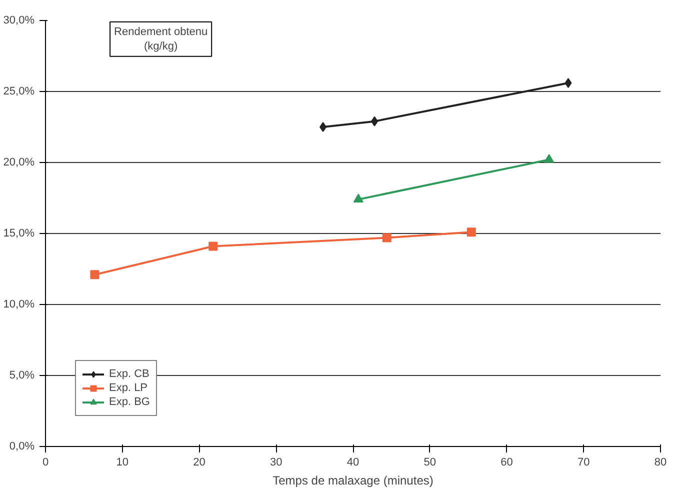 The width and height of the screenshot is (679, 495). What do you see at coordinates (19, 20) in the screenshot?
I see `y-tick-label: 30,0%` at bounding box center [19, 20].